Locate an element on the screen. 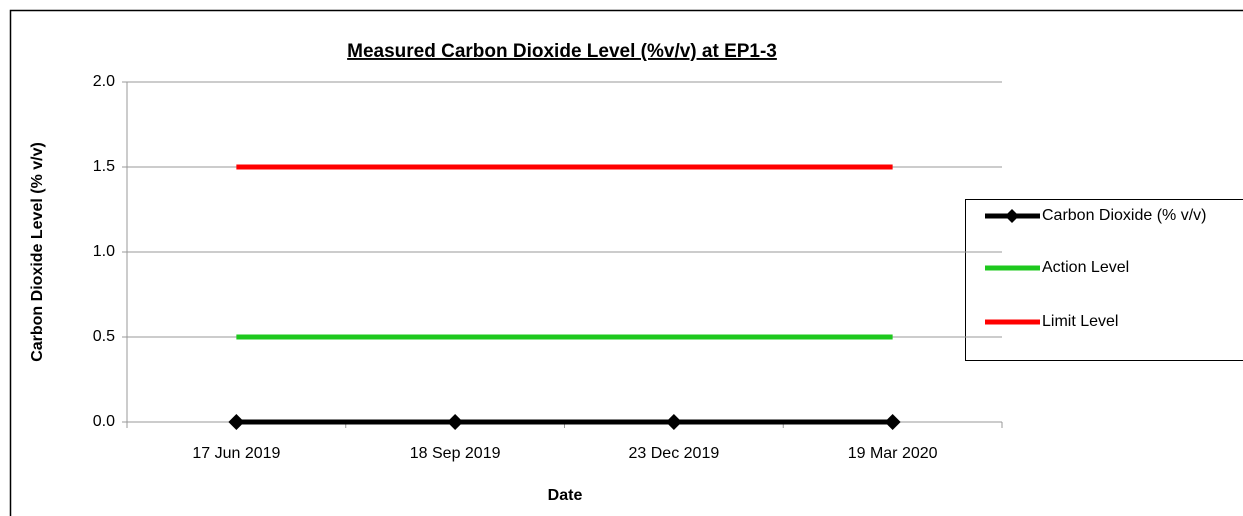 Image resolution: width=1243 pixels, height=516 pixels. y-tick-label: 0.0 is located at coordinates (104, 421).